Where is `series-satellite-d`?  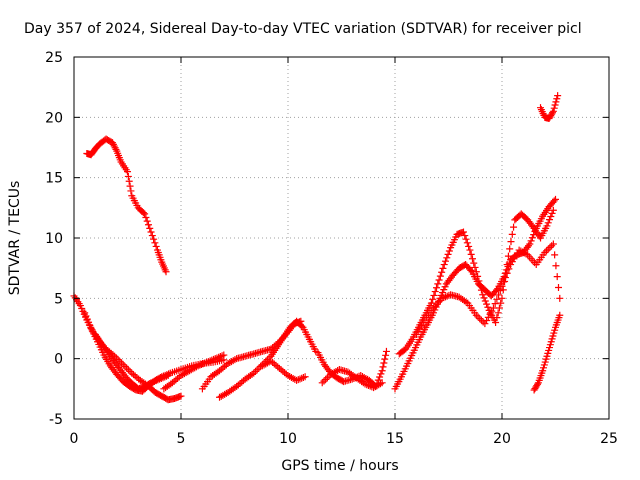
series-satellite-d is located at coordinates (131, 362).